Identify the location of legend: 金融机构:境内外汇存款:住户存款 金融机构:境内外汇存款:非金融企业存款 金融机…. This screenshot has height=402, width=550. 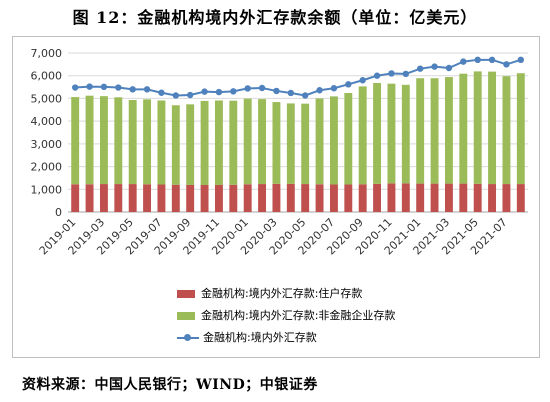
(286, 319).